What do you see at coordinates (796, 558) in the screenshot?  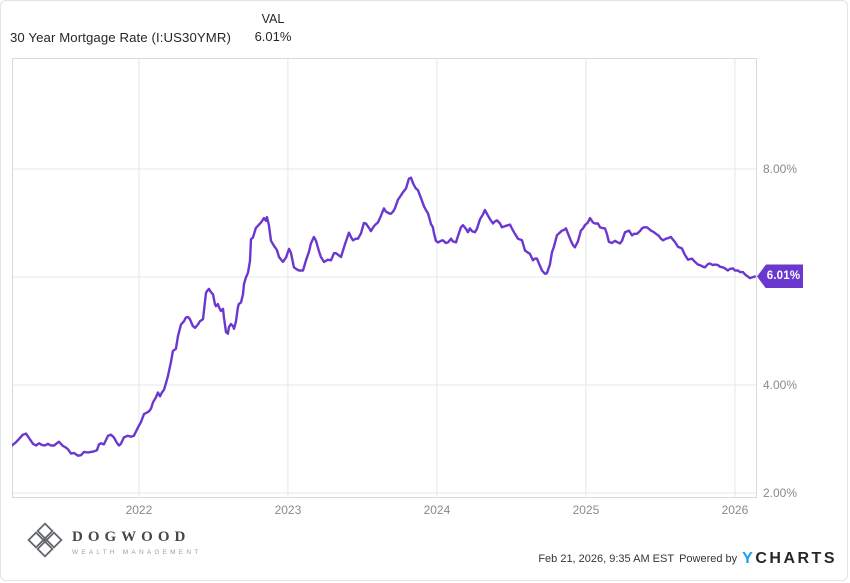 I see `ycharts-logo-charts: CHARTS` at bounding box center [796, 558].